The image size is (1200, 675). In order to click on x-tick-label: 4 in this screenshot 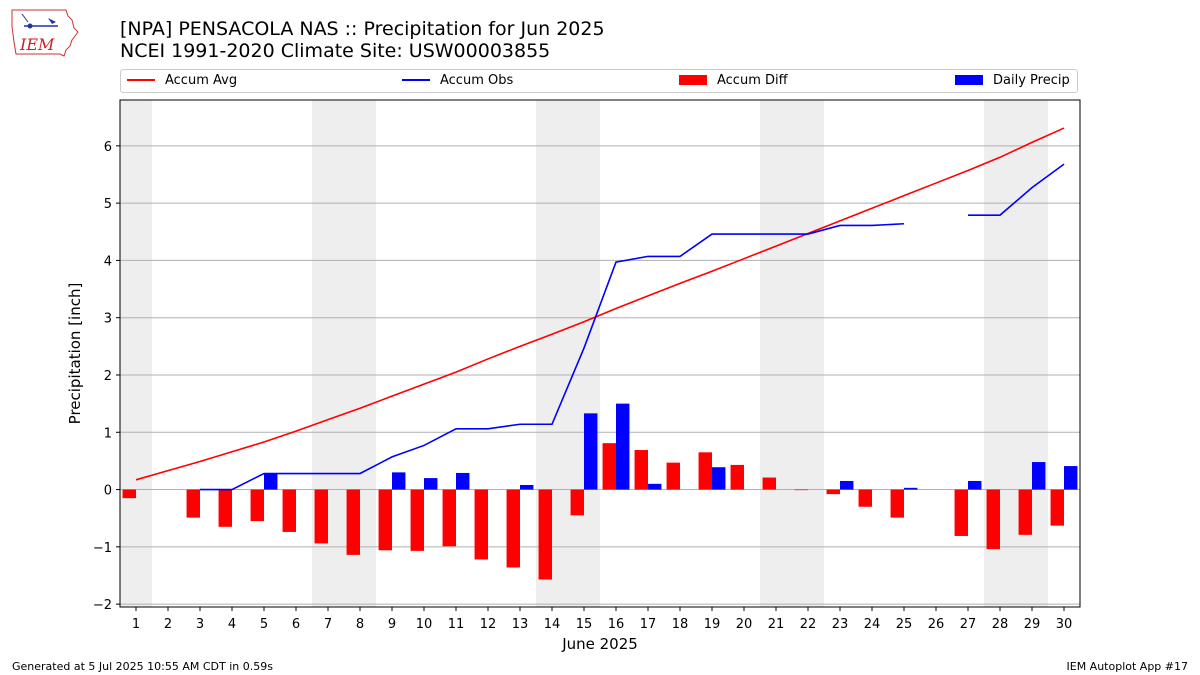, I will do `click(232, 624)`.